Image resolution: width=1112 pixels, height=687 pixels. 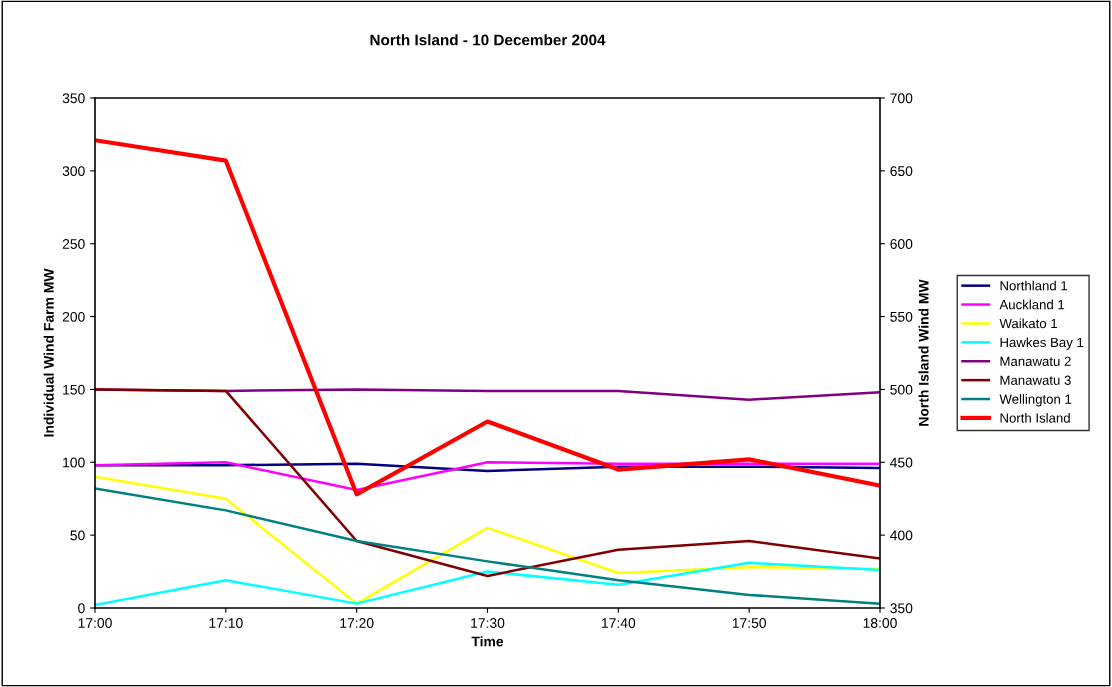 What do you see at coordinates (357, 623) in the screenshot?
I see `x-tick-label: 17:20` at bounding box center [357, 623].